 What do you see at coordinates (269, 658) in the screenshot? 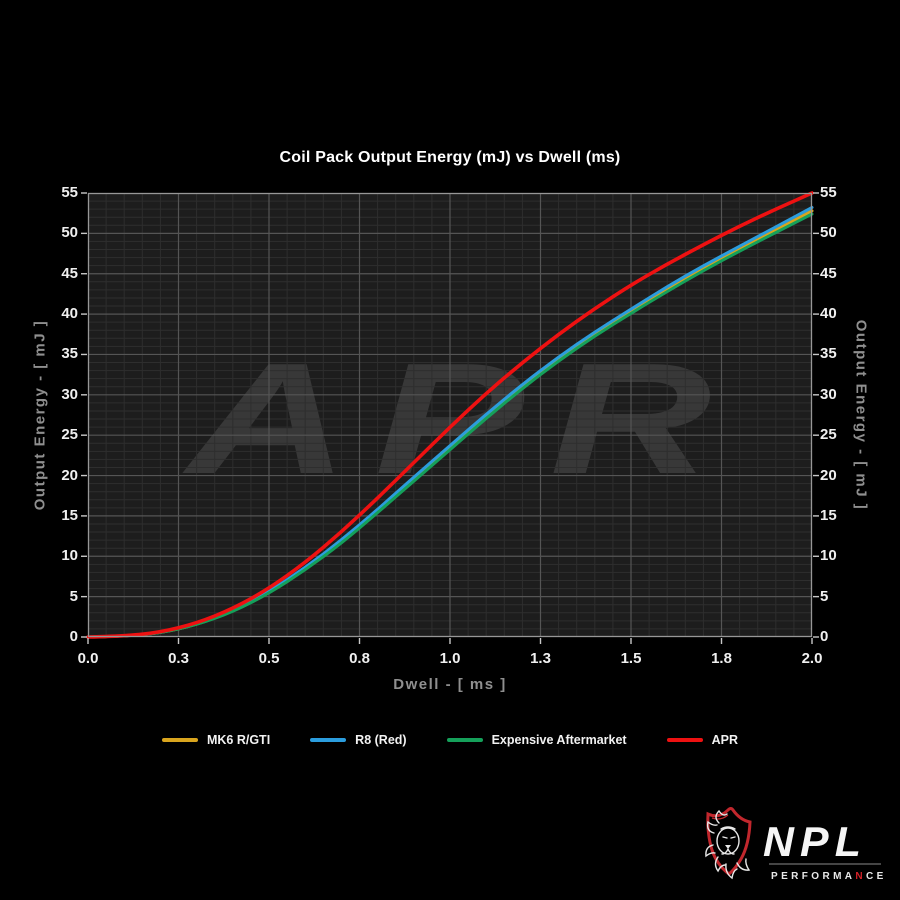
I see `x-tick-label: 0.5` at bounding box center [269, 658].